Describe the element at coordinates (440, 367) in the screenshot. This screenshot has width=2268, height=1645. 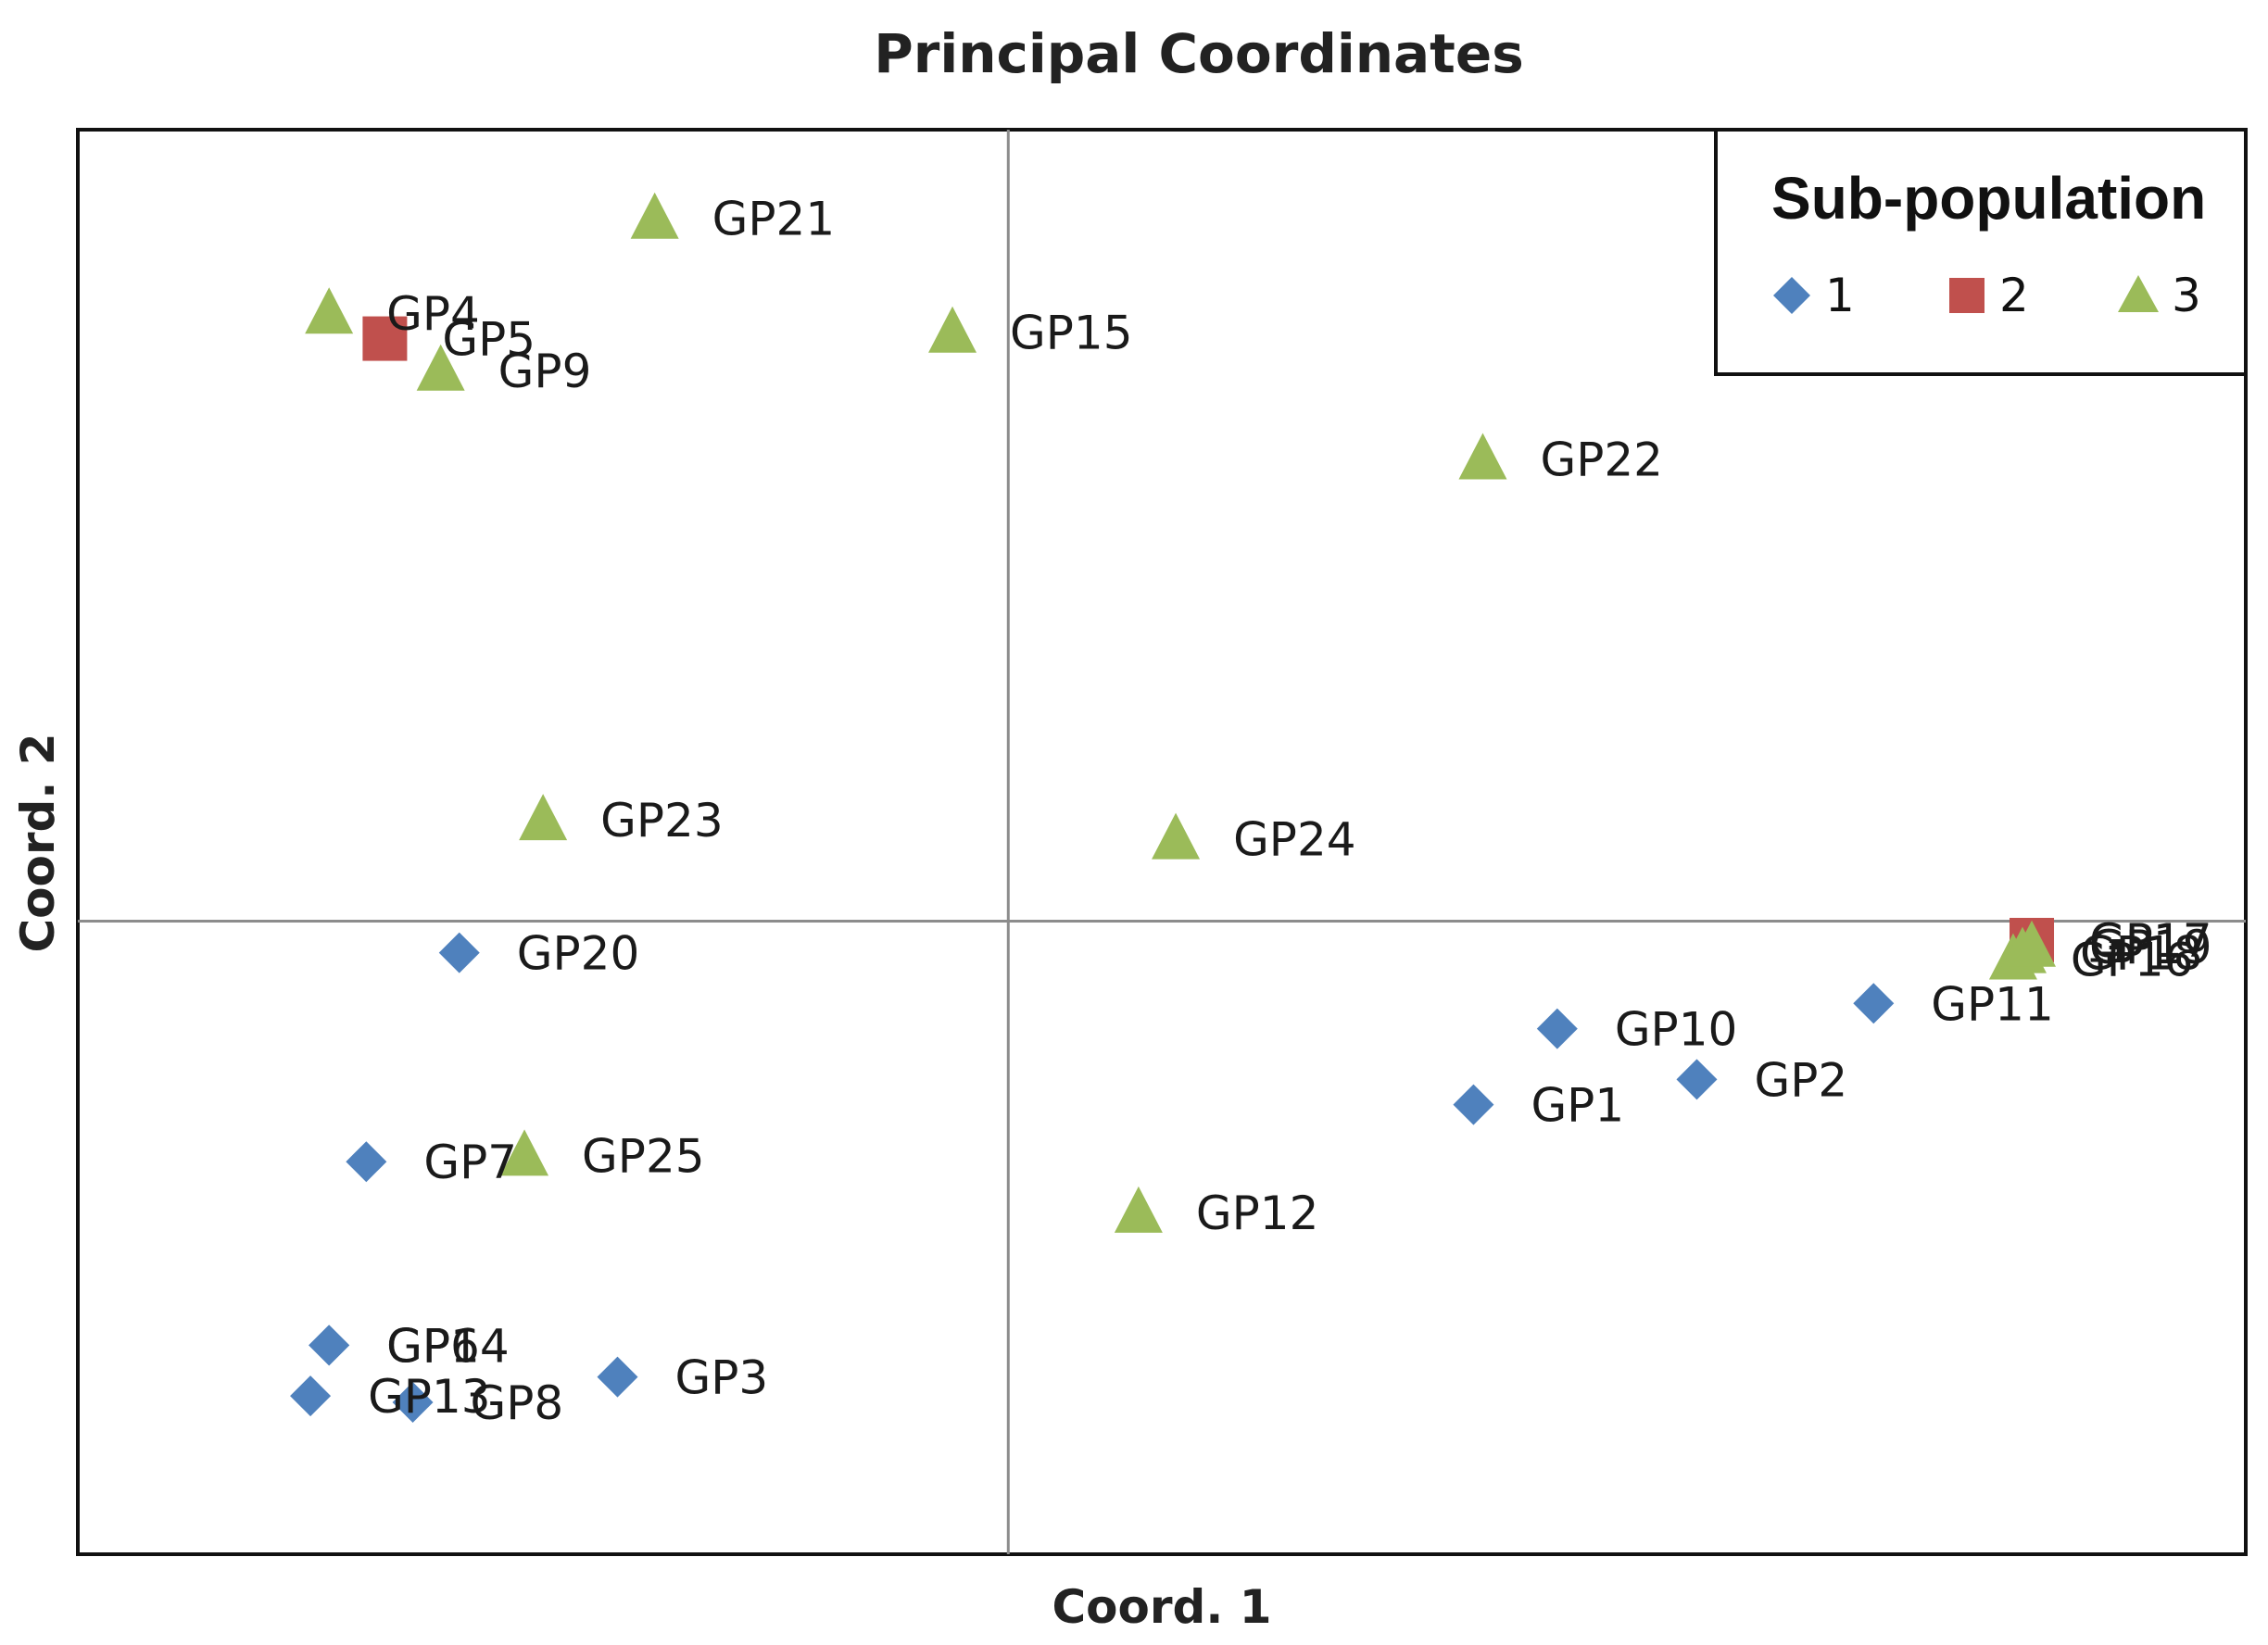
I see `point-gp9-marker` at that location.